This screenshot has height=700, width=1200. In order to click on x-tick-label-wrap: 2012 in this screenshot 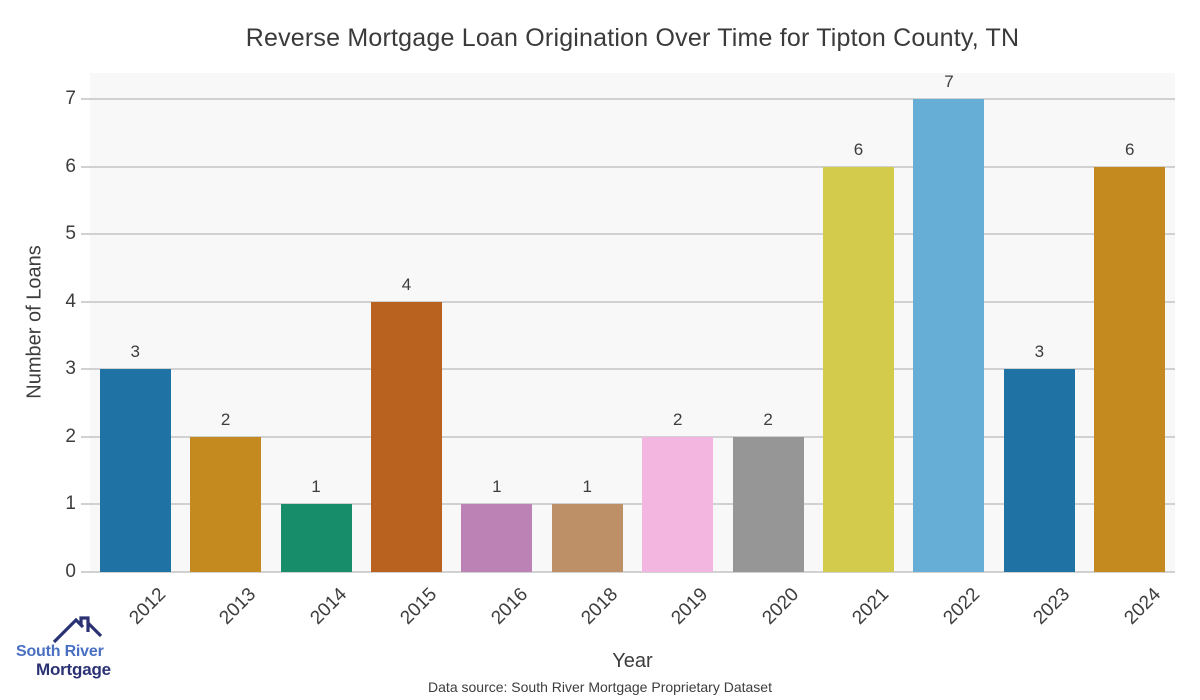, I will do `click(85, 606)`.